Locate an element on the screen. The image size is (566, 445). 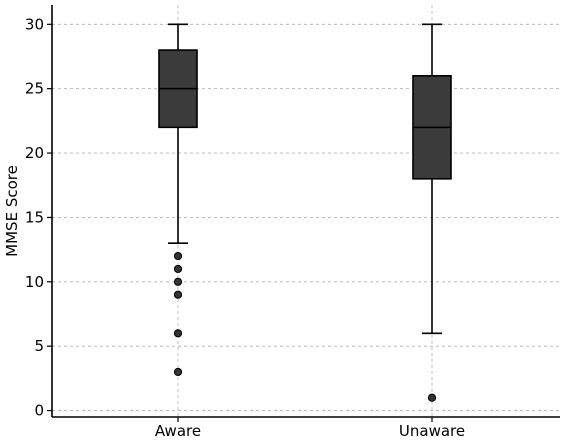
y-tick-label: 0 is located at coordinates (39, 411).